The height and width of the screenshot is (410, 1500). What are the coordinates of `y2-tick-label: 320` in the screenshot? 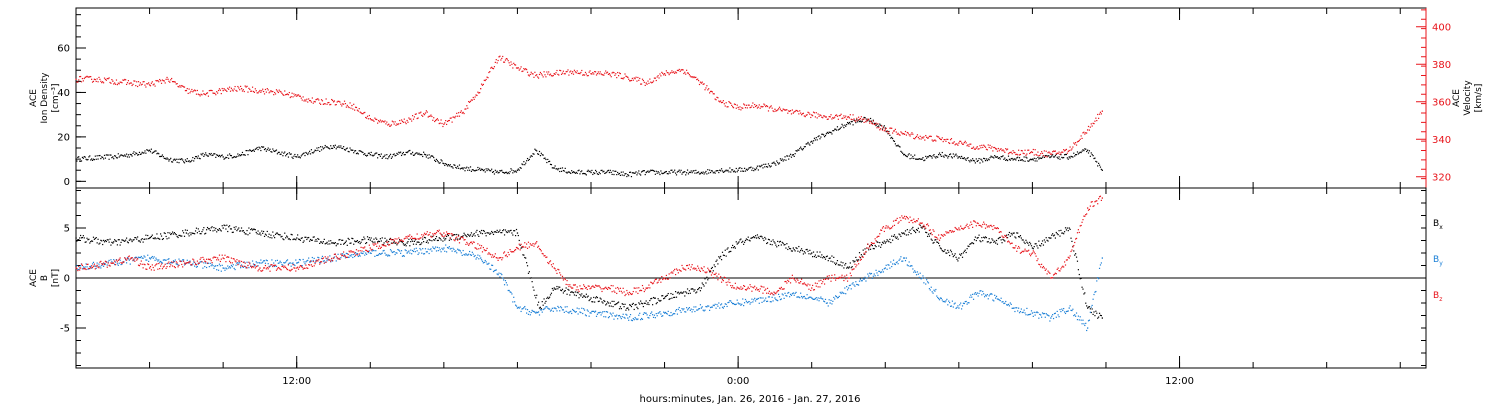 It's located at (1441, 177).